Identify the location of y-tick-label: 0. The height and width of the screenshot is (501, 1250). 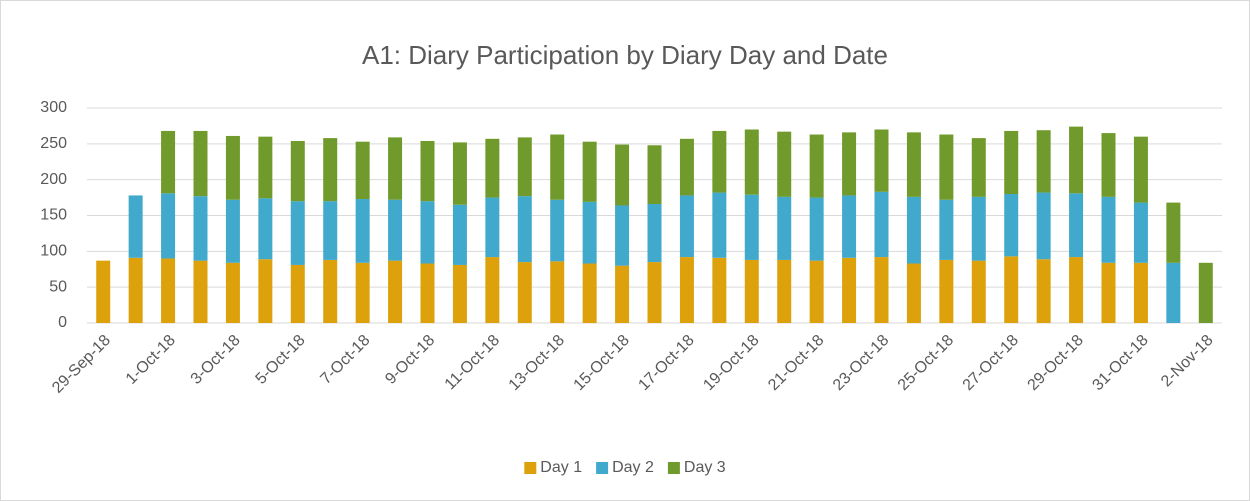
(62, 322).